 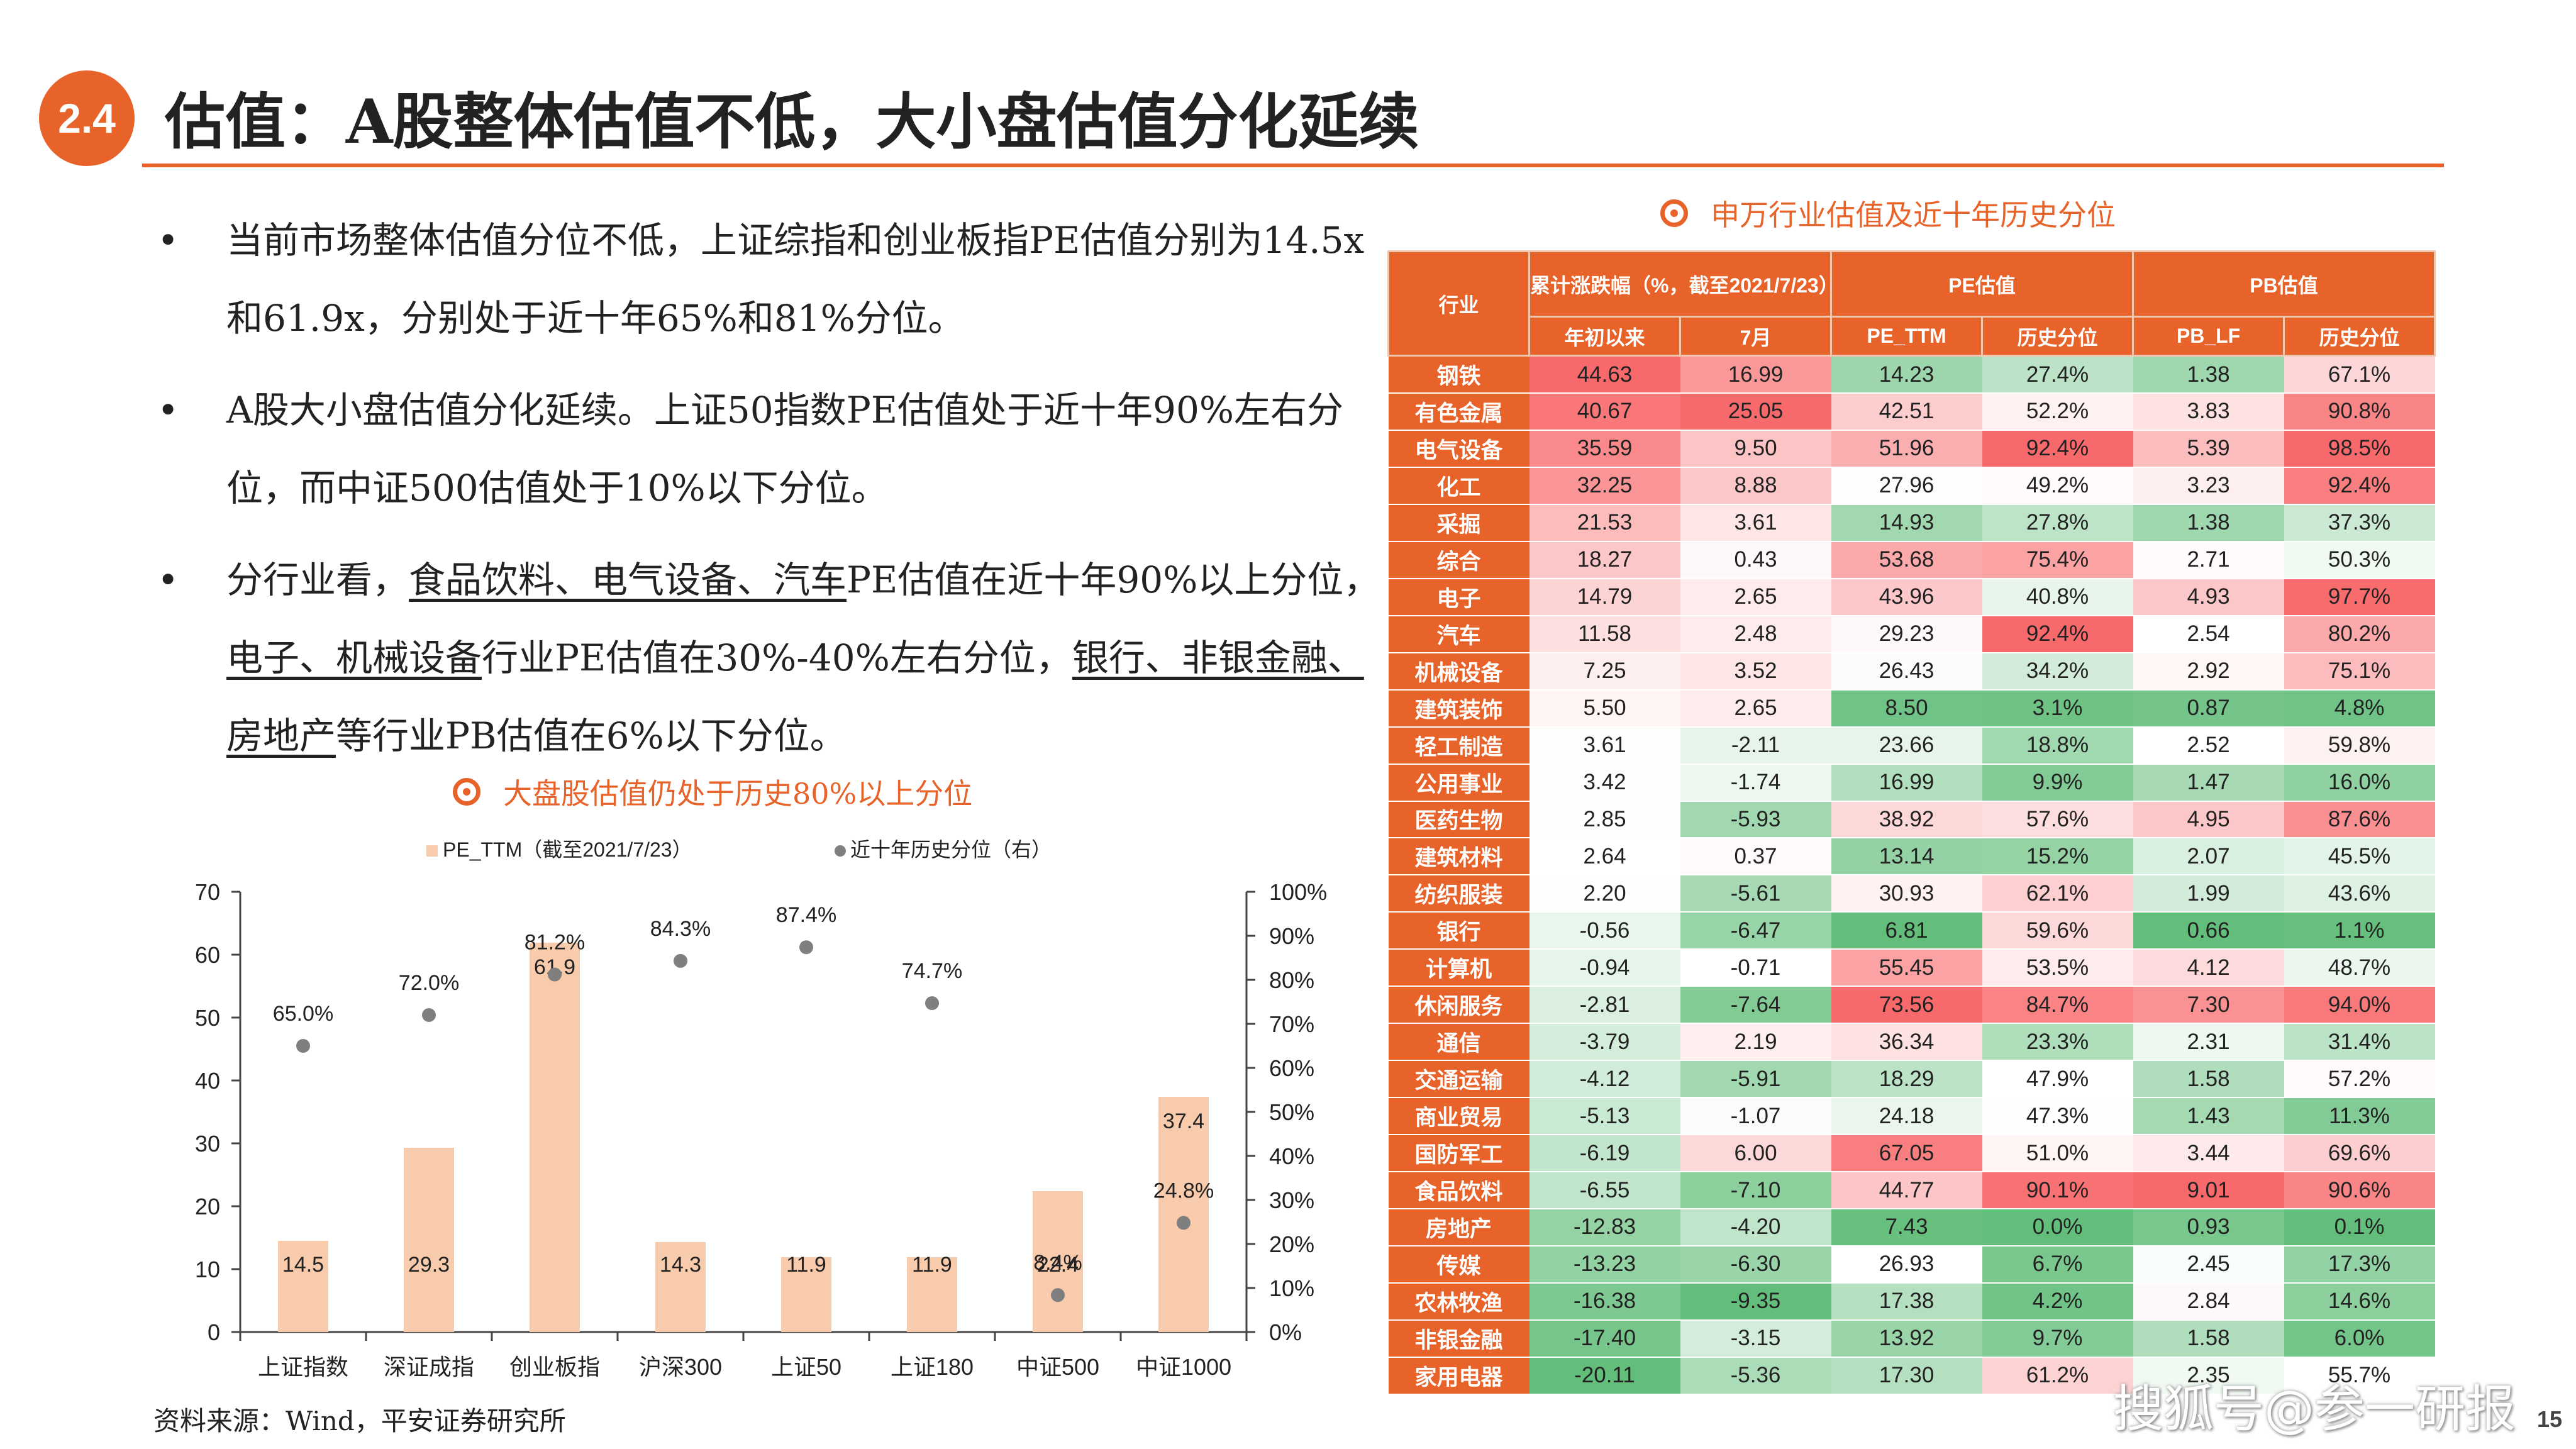 What do you see at coordinates (2359, 1079) in the screenshot?
I see `value-cell: 57.2%` at bounding box center [2359, 1079].